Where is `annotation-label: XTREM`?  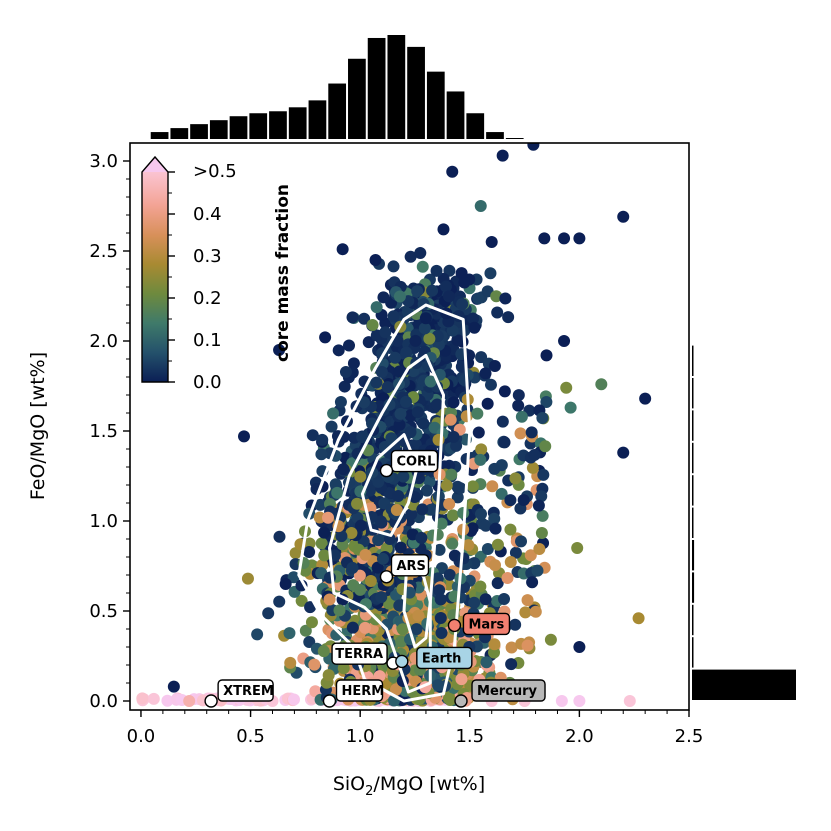
annotation-label: XTREM is located at coordinates (248, 691).